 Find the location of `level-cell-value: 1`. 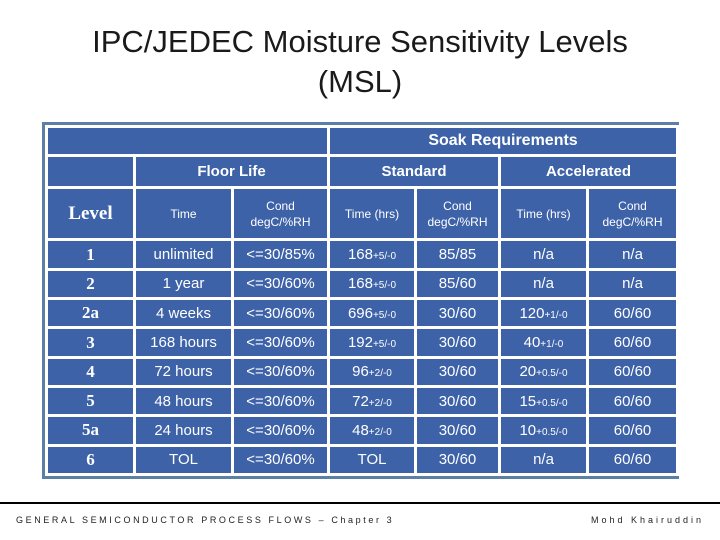

level-cell-value: 1 is located at coordinates (90, 254).